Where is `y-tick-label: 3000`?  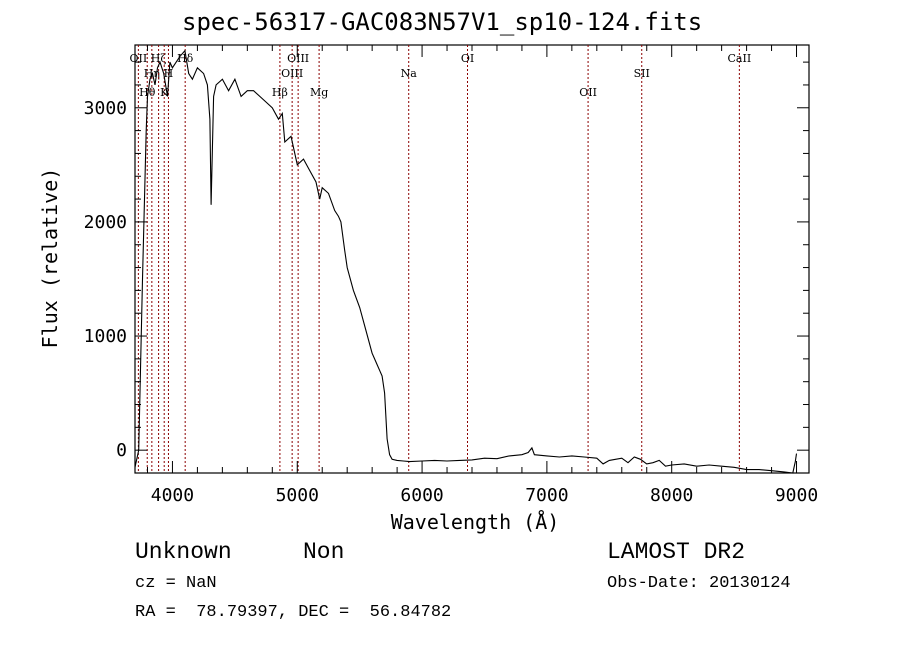
y-tick-label: 3000 is located at coordinates (105, 108).